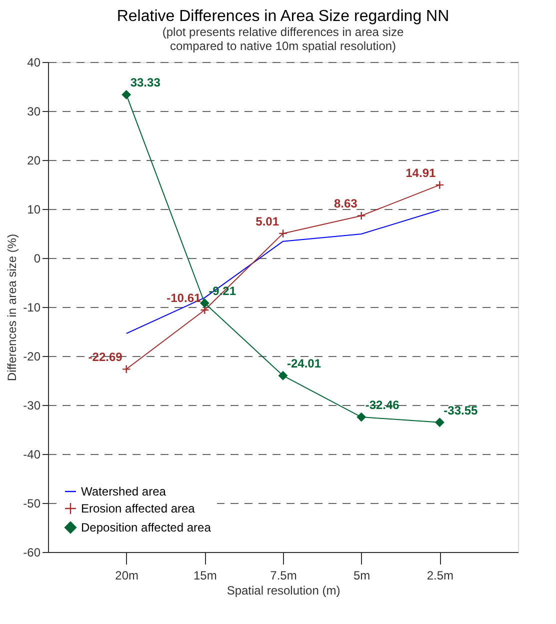 The width and height of the screenshot is (556, 624). What do you see at coordinates (32, 307) in the screenshot?
I see `y-tick-label: -10` at bounding box center [32, 307].